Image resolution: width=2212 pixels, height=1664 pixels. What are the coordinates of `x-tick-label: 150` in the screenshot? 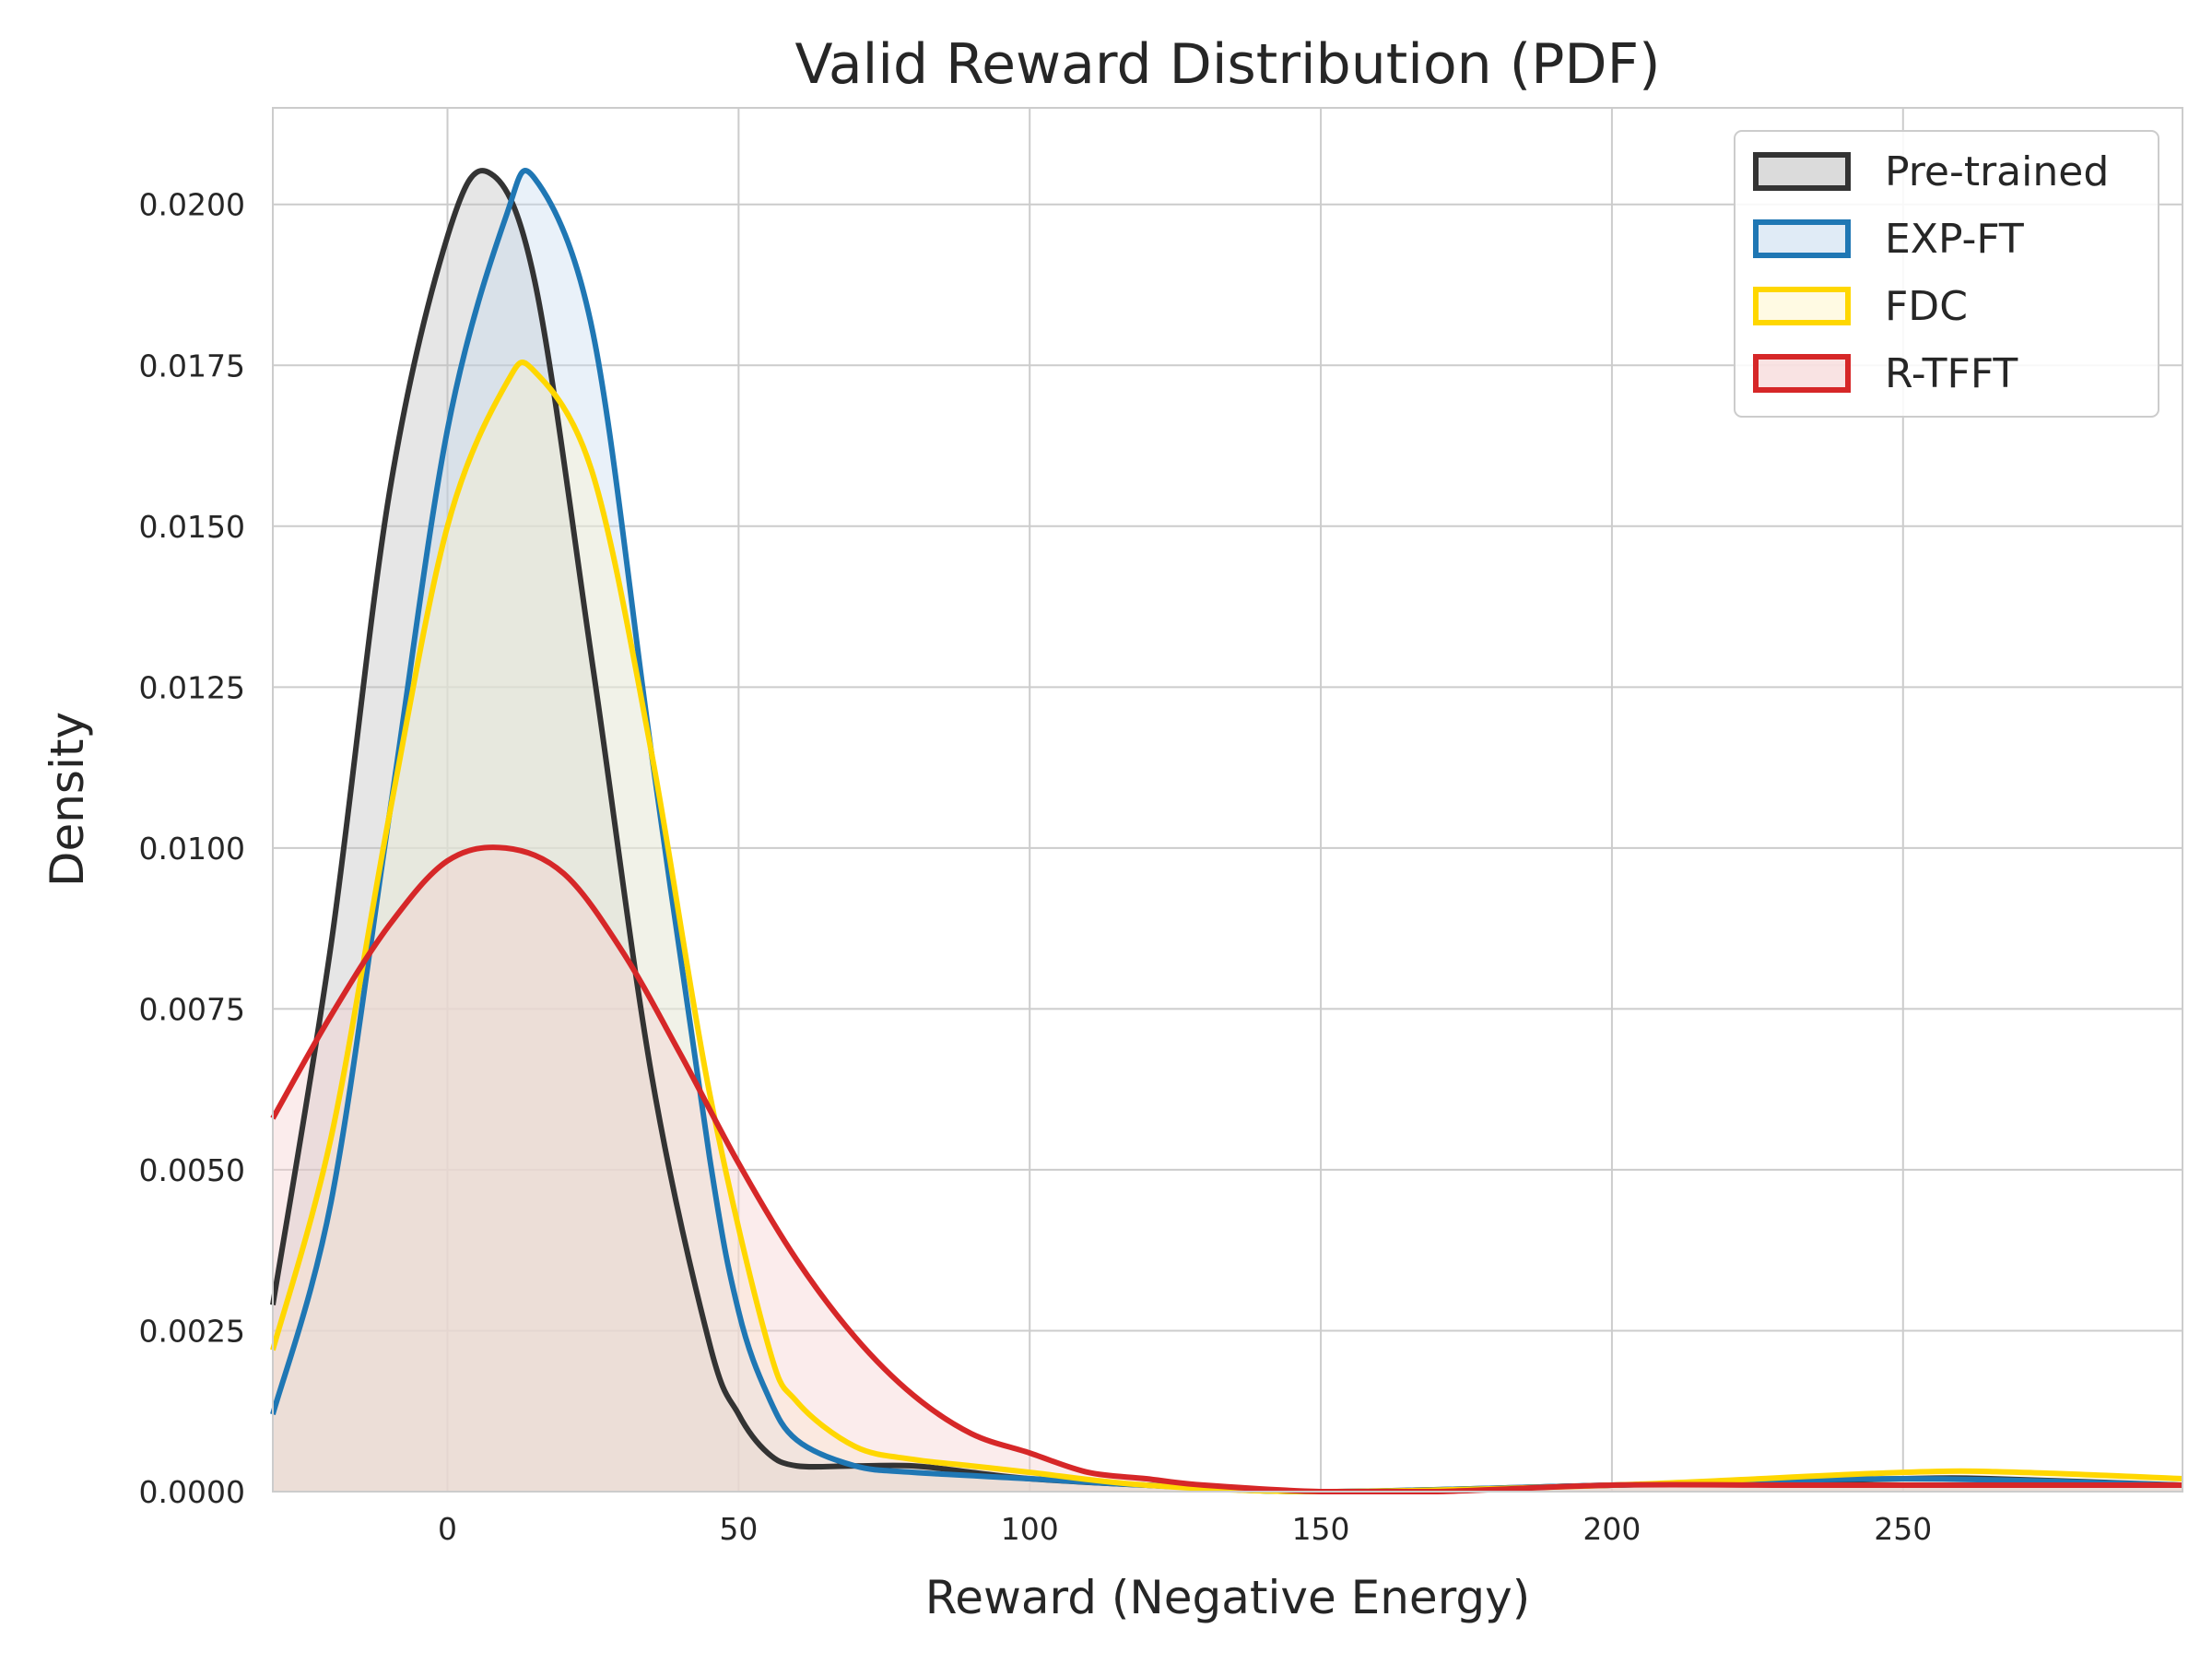 It's located at (1321, 1529).